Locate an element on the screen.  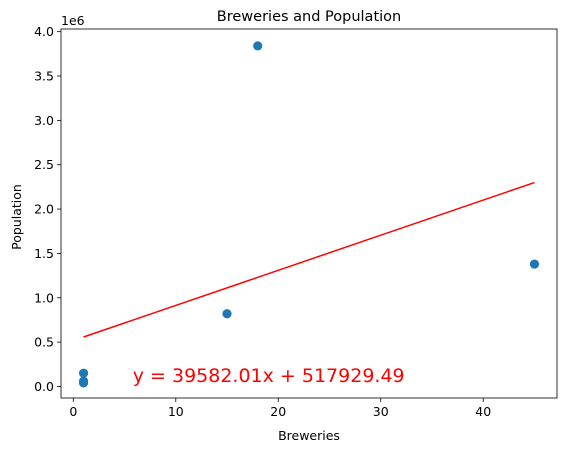
regression-equation: y = 39582.01x + 517929.49 is located at coordinates (269, 376).